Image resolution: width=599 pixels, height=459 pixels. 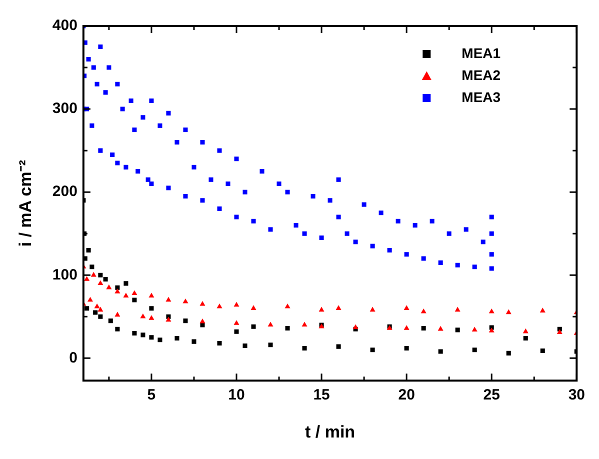 I want to click on legend-label: MEA1, so click(x=481, y=52).